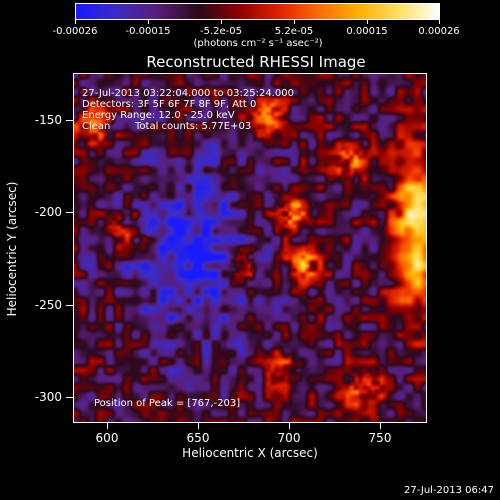 The width and height of the screenshot is (500, 500). I want to click on info-clean: Clean, so click(96, 126).